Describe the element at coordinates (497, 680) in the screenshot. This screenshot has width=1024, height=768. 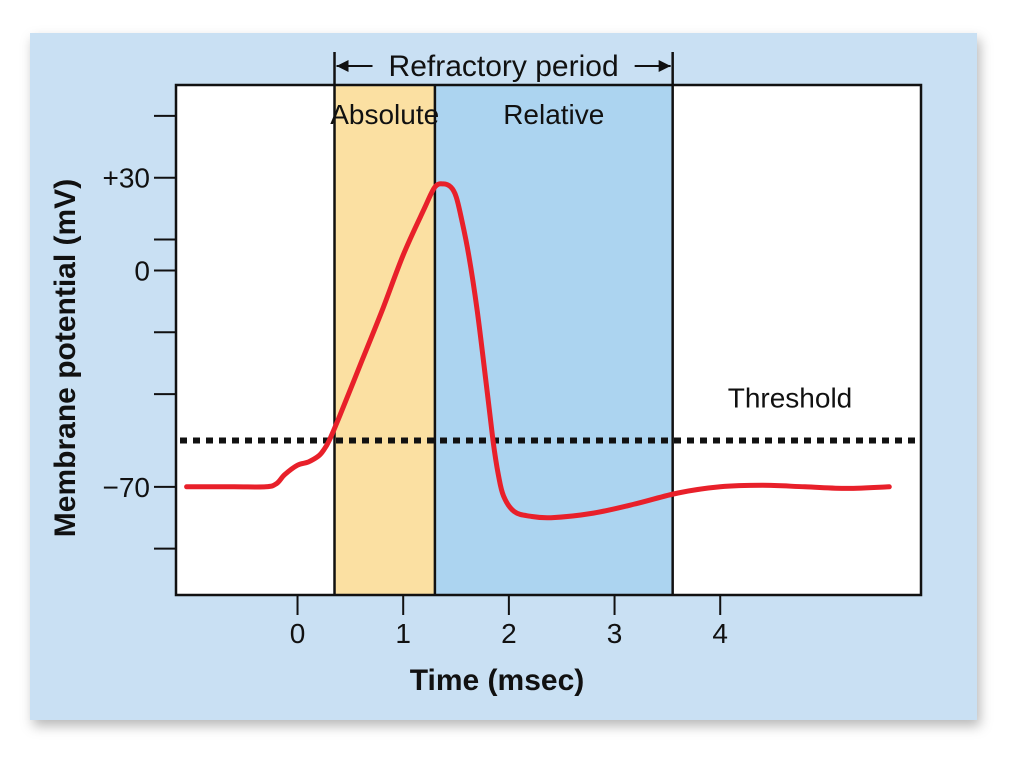
I see `x-axis-title: Time (msec)` at that location.